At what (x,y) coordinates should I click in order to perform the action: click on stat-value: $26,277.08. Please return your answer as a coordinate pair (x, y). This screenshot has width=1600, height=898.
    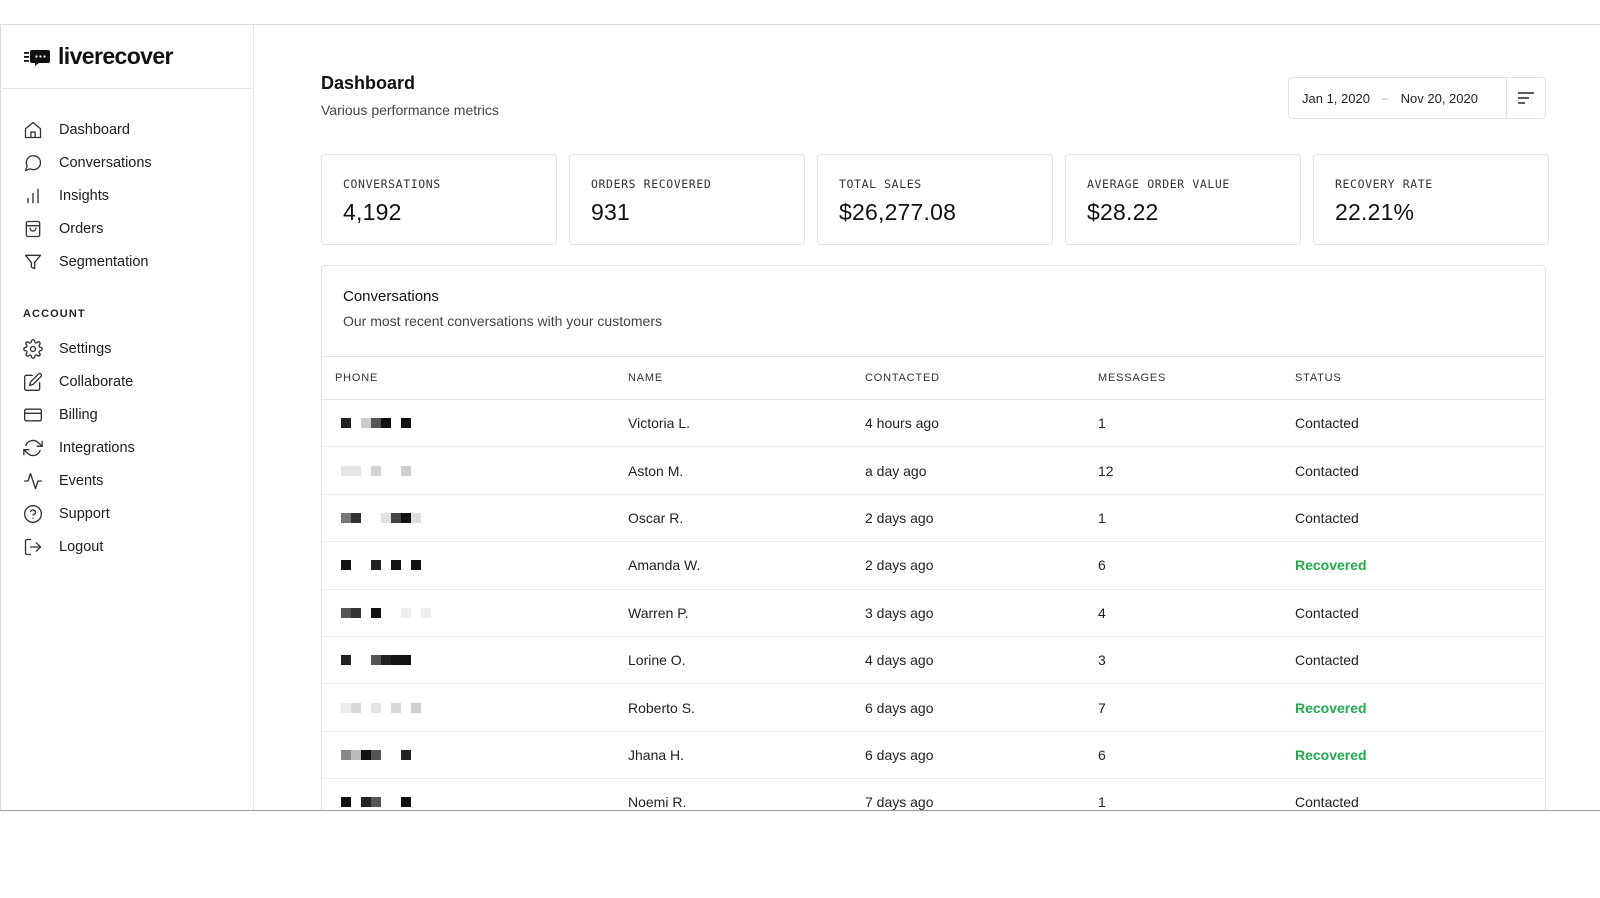
    Looking at the image, I should click on (898, 212).